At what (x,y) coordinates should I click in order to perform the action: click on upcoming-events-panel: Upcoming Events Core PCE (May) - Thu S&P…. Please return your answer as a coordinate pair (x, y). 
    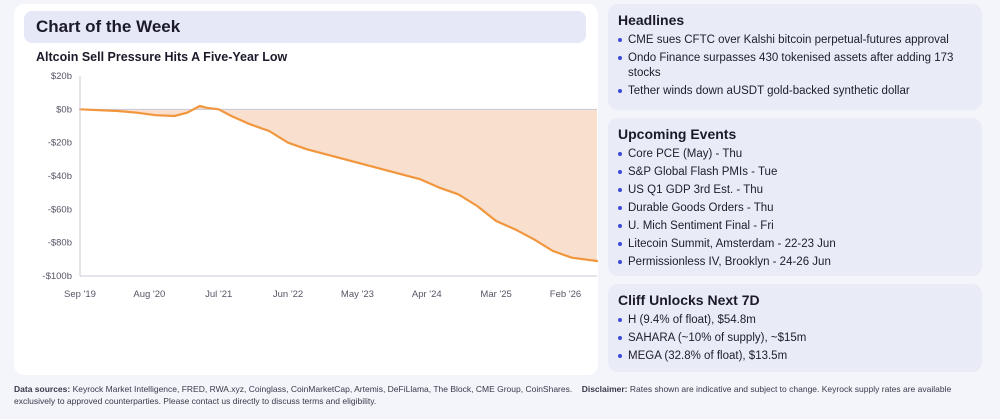
    Looking at the image, I should click on (795, 197).